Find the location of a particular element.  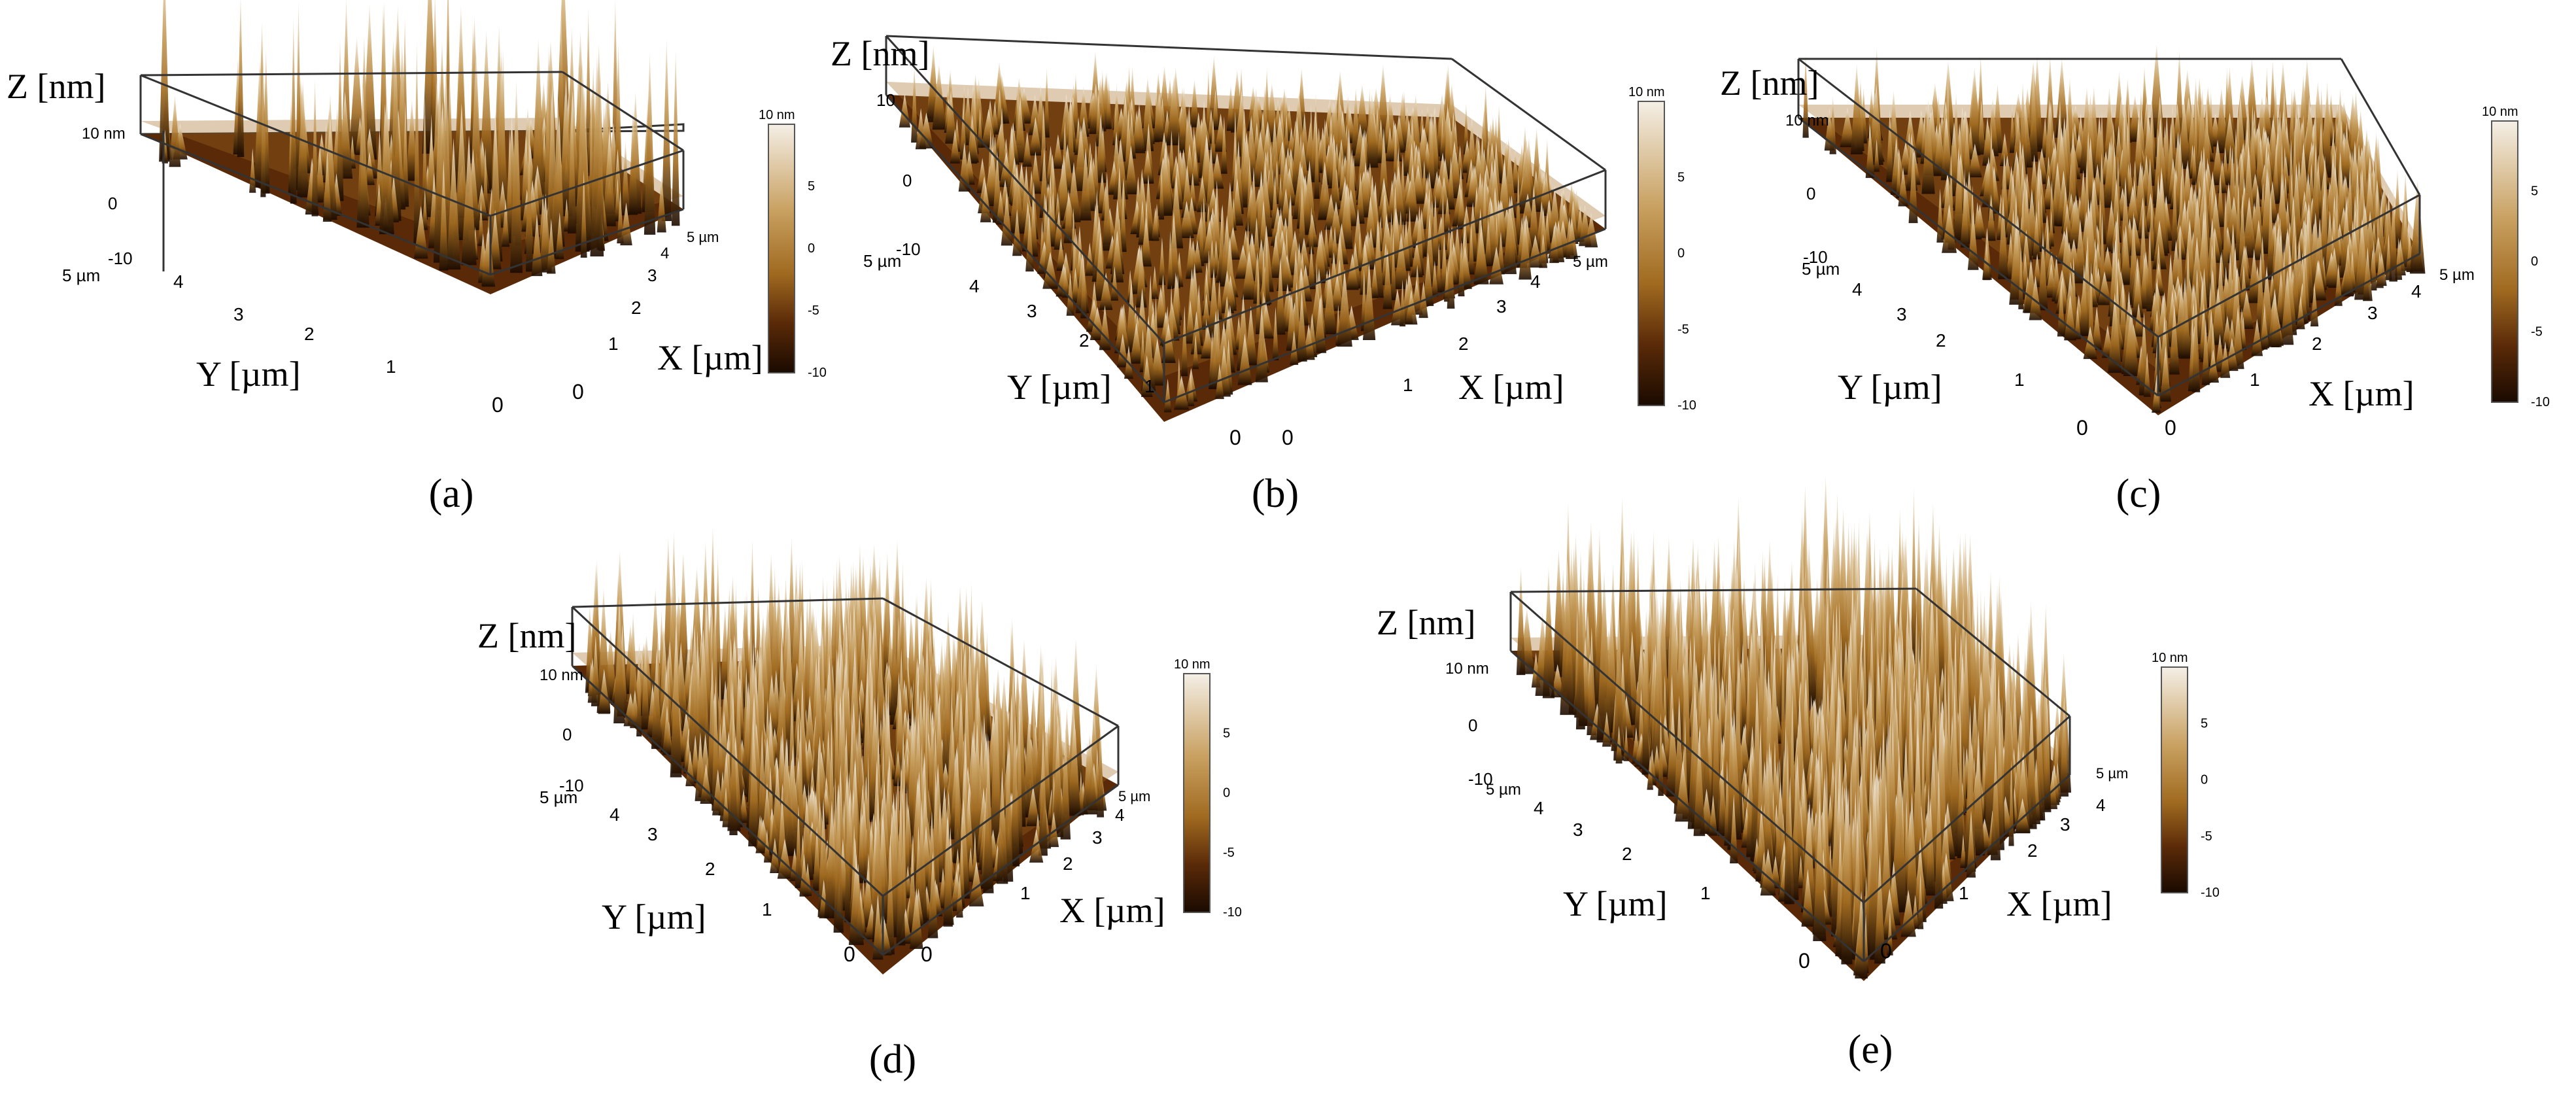

caption: (a) is located at coordinates (452, 494).